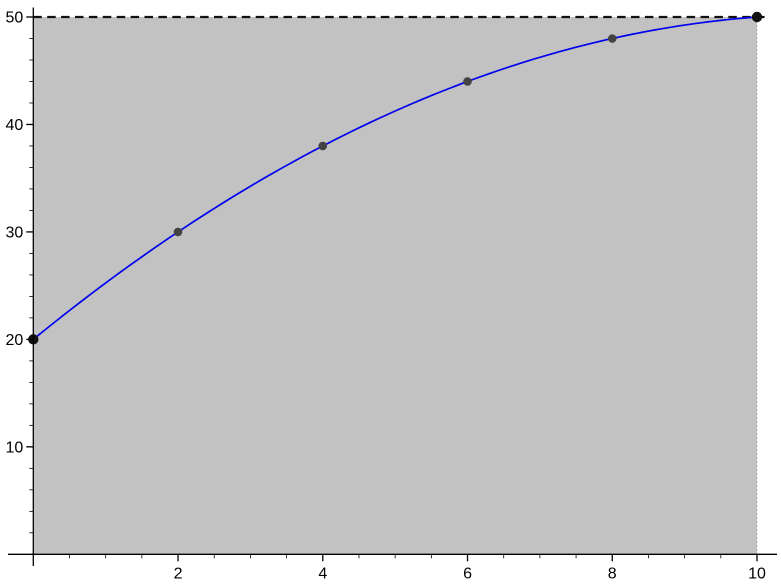  Describe the element at coordinates (322, 573) in the screenshot. I see `x-tick-label: 4` at that location.